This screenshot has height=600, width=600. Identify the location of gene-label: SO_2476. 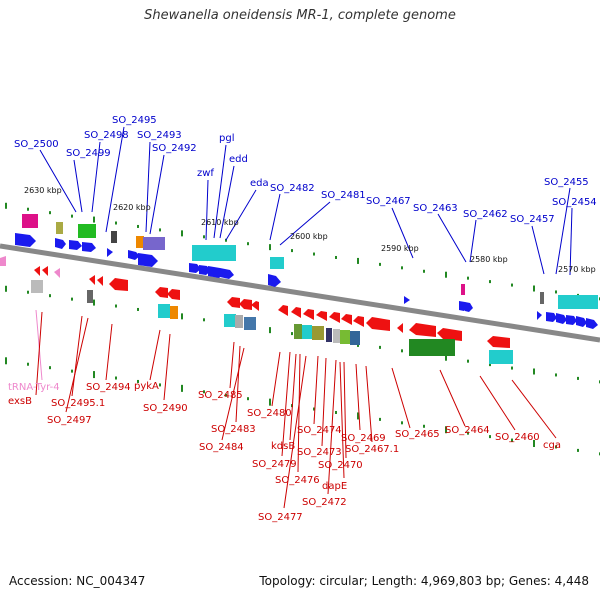
(297, 480).